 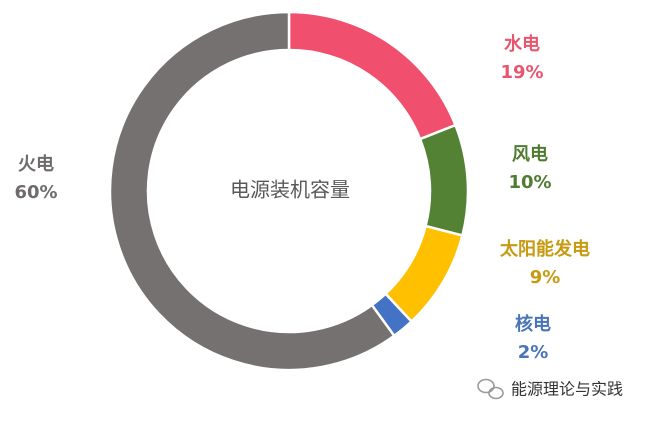 What do you see at coordinates (533, 352) in the screenshot?
I see `slice-value-label: 2%` at bounding box center [533, 352].